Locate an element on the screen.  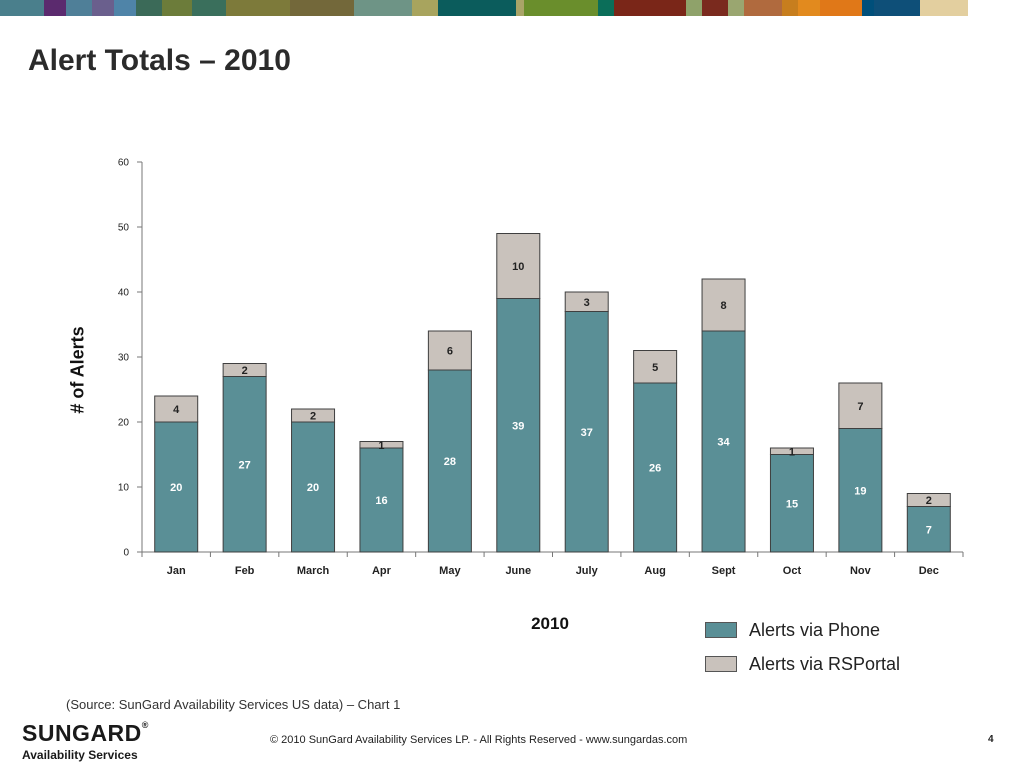
legend-item-rsportal: Alerts via RSPortal is located at coordinates (802, 664).